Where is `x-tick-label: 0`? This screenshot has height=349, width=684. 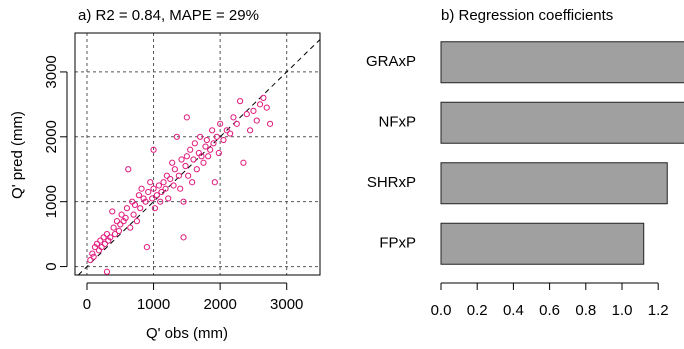 x-tick-label: 0 is located at coordinates (87, 304).